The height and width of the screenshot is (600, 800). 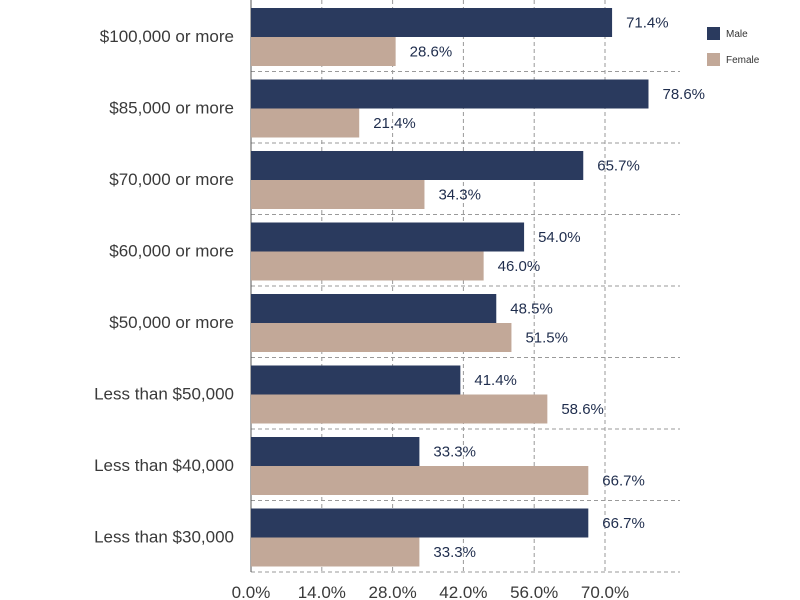 What do you see at coordinates (647, 23) in the screenshot?
I see `data-label-male: 71.4%` at bounding box center [647, 23].